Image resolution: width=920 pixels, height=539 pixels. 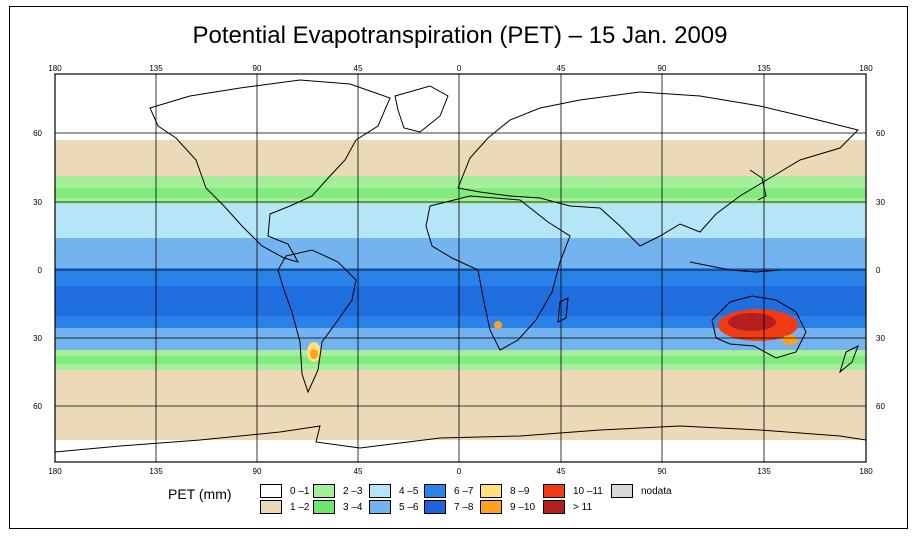 I want to click on band-north-subtropic, so click(x=460, y=221).